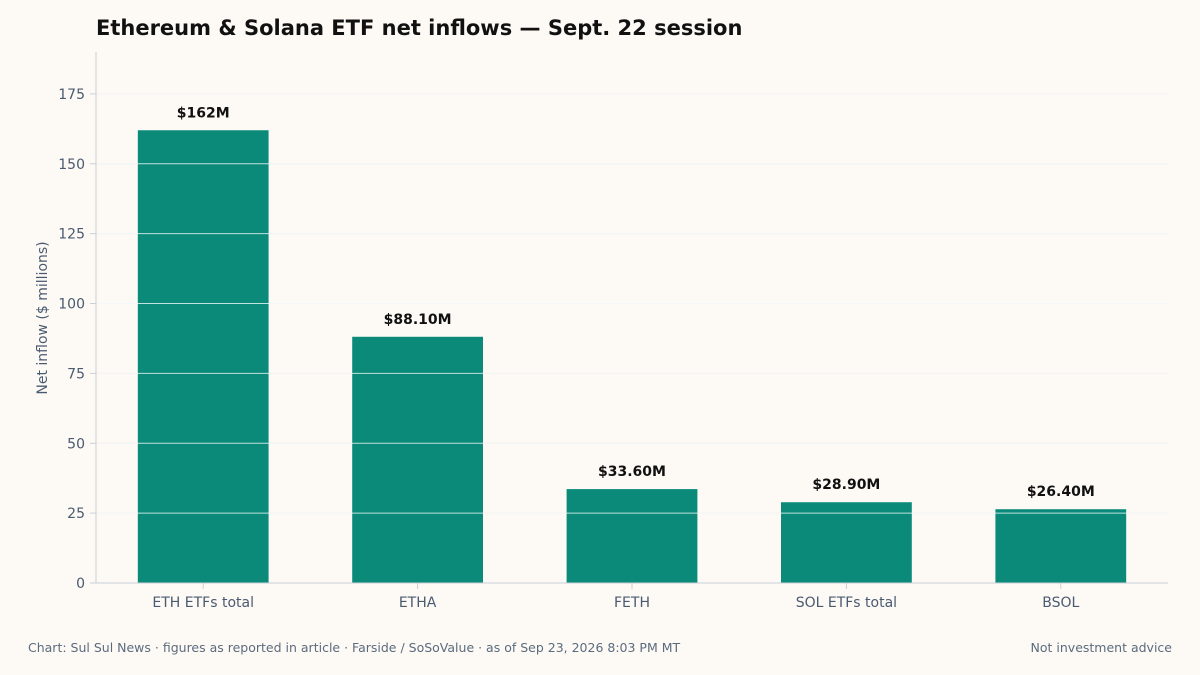 The height and width of the screenshot is (675, 1200). I want to click on y-tick-label: 175, so click(71, 95).